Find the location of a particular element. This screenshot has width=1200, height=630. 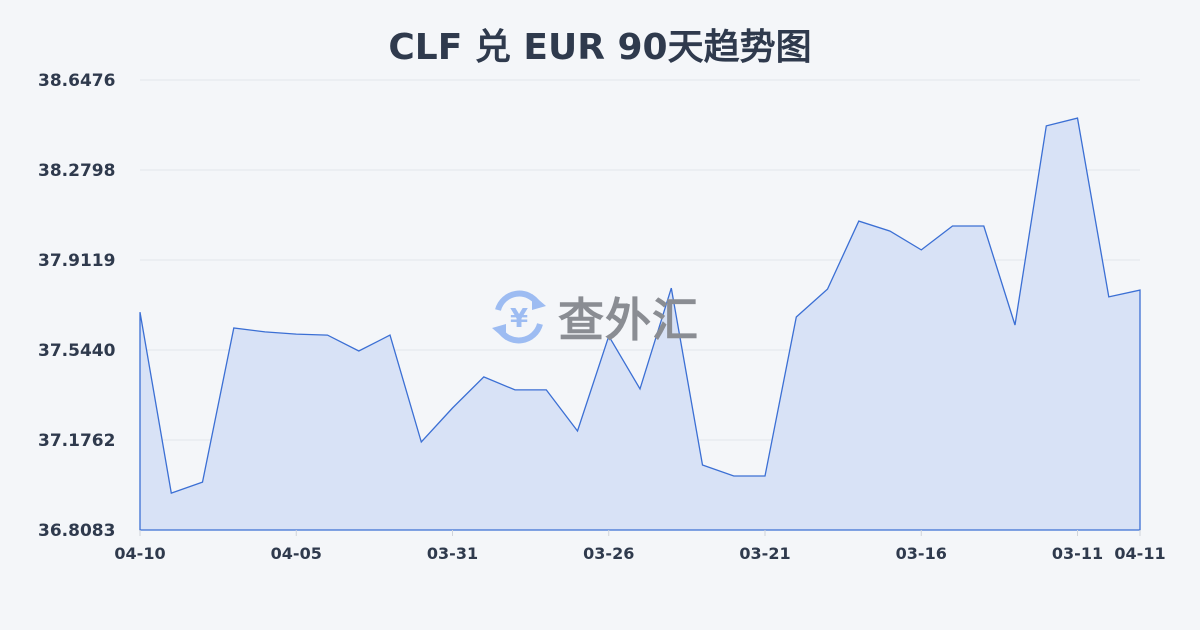

y-tick-label: 37.5440 is located at coordinates (77, 351).